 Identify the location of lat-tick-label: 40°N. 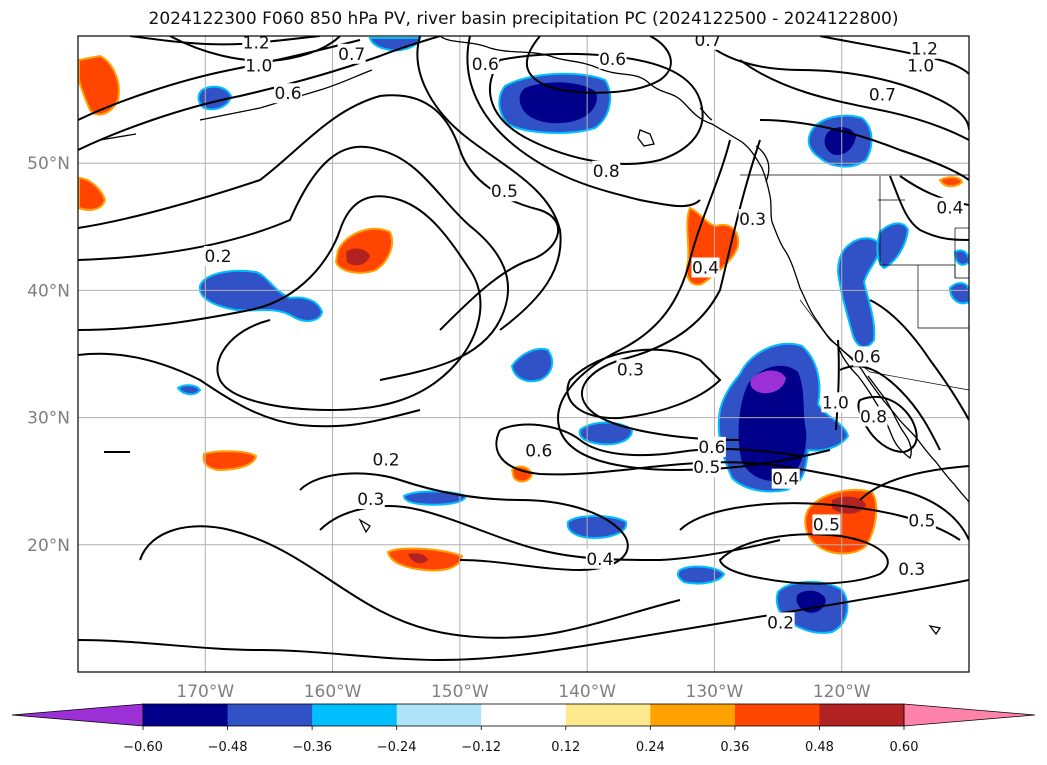
(48, 291).